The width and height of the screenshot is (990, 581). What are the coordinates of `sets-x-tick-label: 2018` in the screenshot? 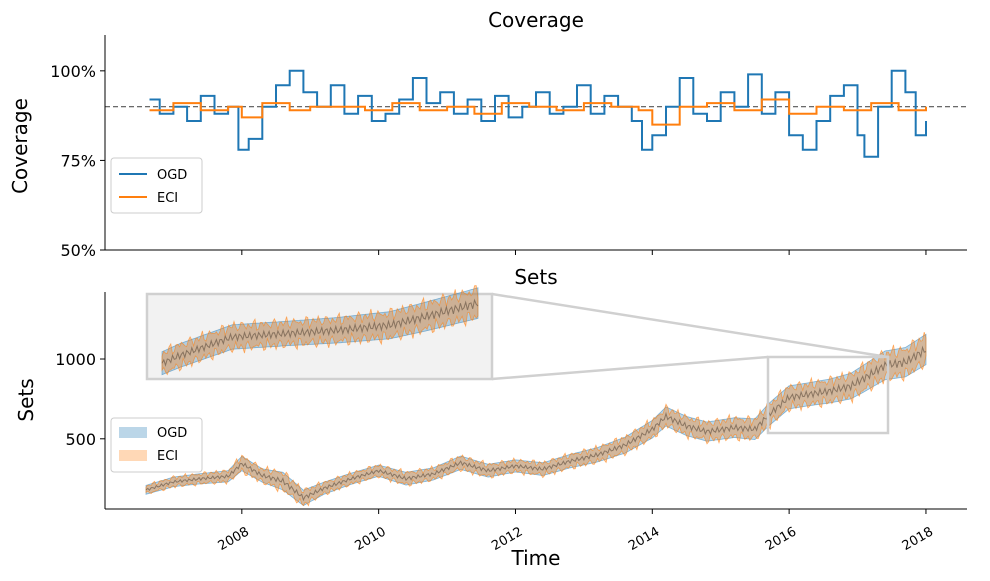 It's located at (918, 539).